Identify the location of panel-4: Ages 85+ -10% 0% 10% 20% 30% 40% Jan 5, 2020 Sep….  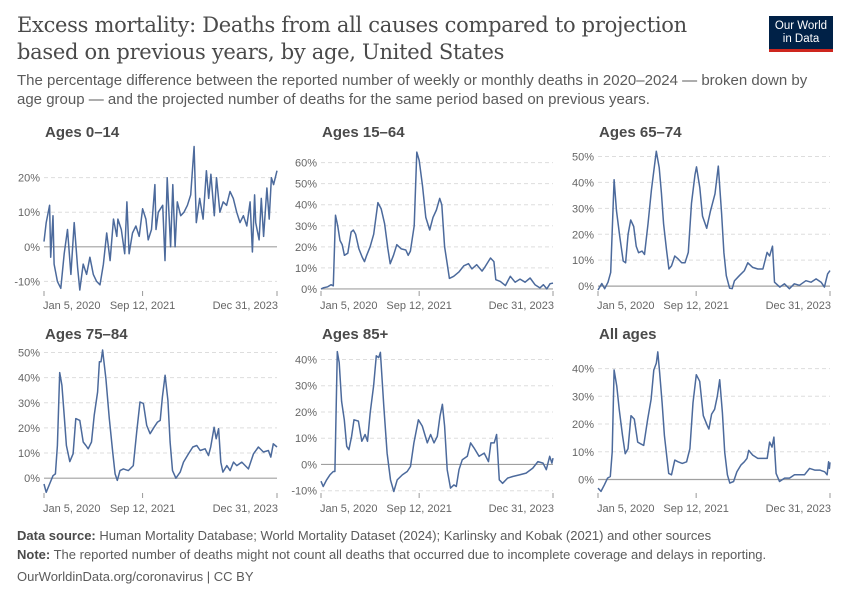
(422, 420).